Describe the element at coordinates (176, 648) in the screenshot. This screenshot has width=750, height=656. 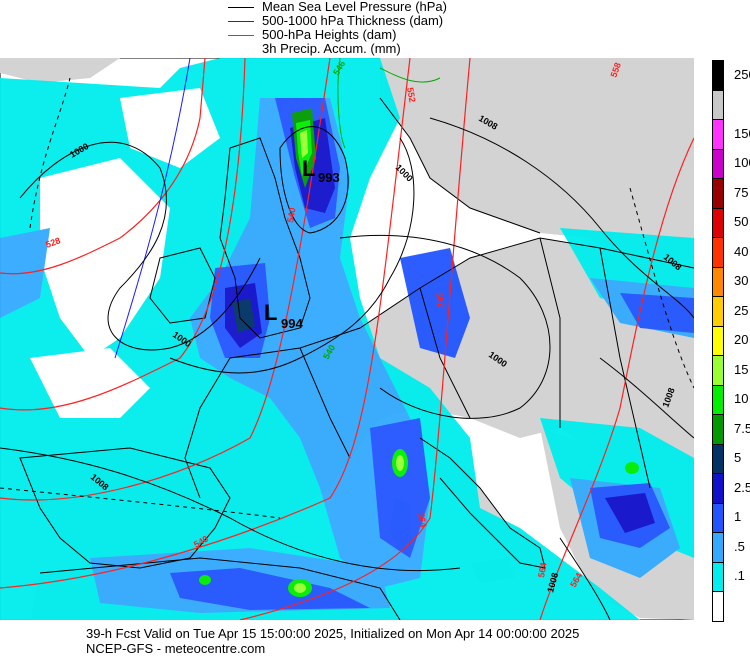
I see `source-credit: NCEP-GFS - meteocentre.com` at that location.